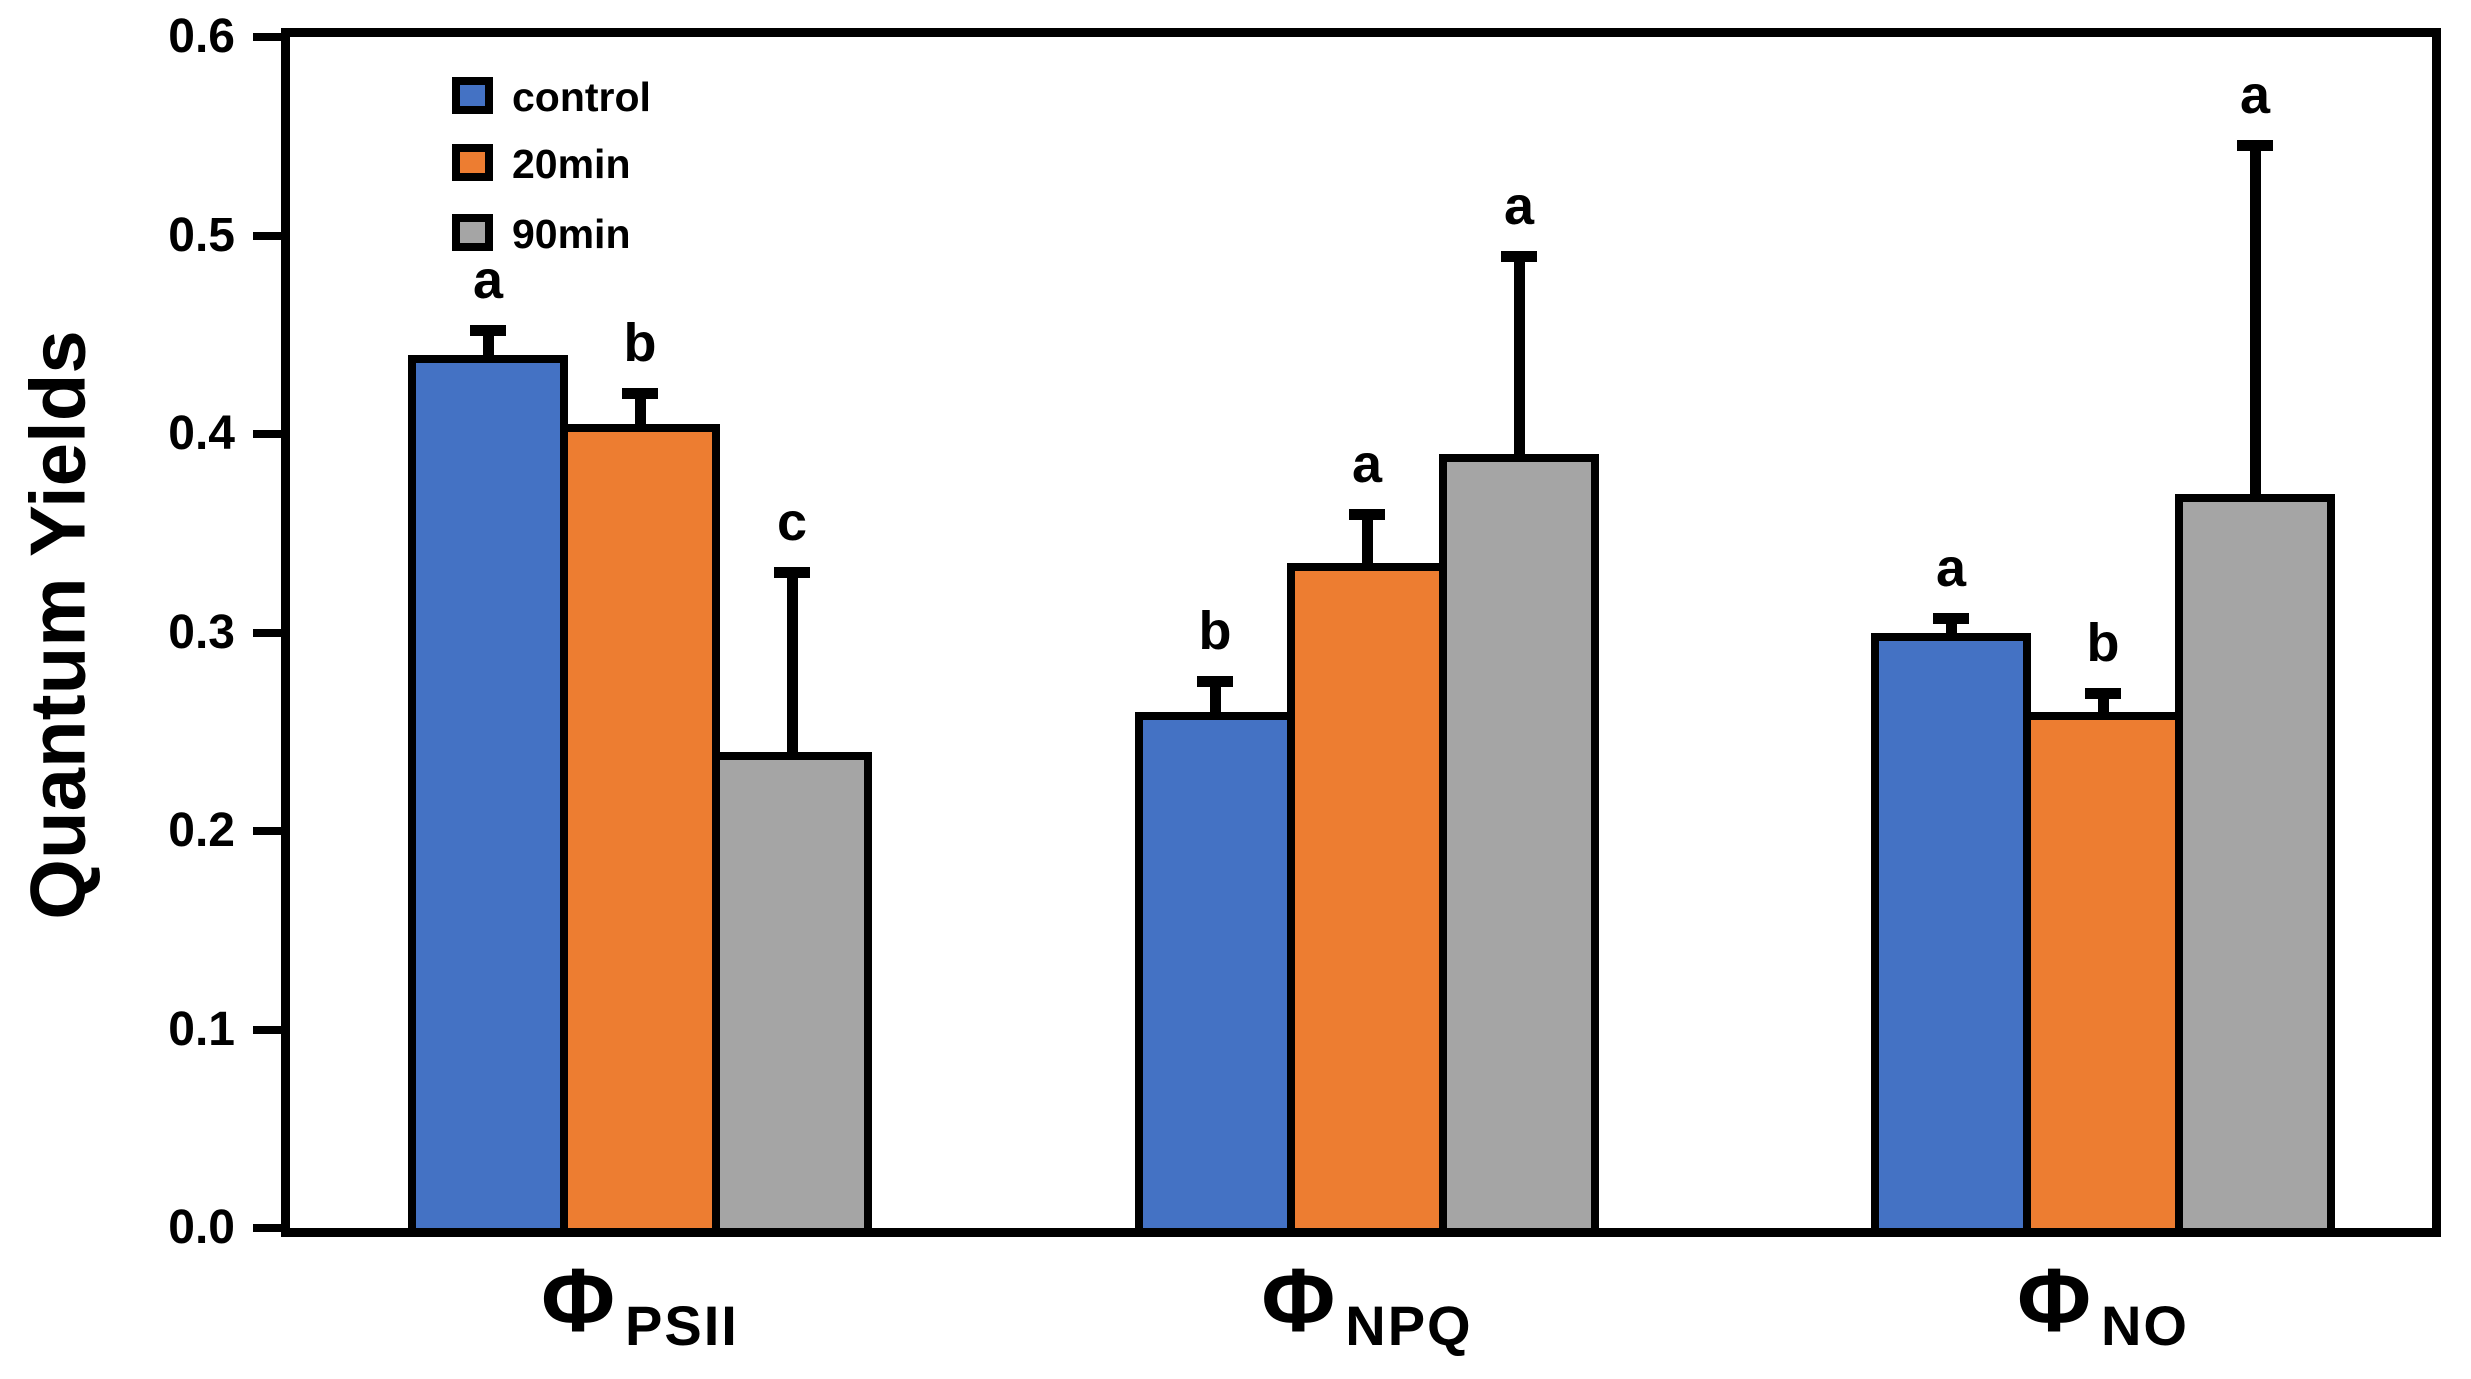 This screenshot has width=2471, height=1379. Describe the element at coordinates (201, 632) in the screenshot. I see `y-tick-label-0.3: 0.3` at that location.